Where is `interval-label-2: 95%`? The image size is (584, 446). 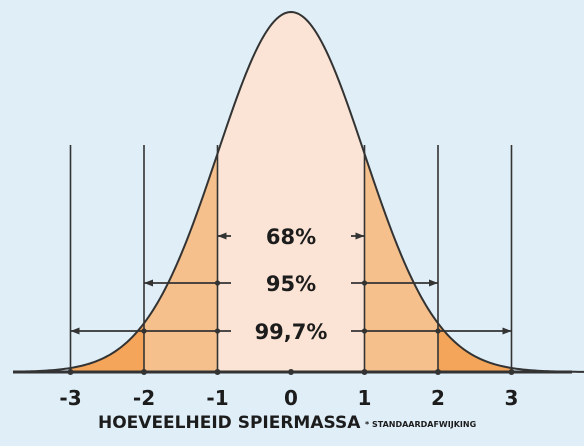
interval-label-2: 95% is located at coordinates (291, 284).